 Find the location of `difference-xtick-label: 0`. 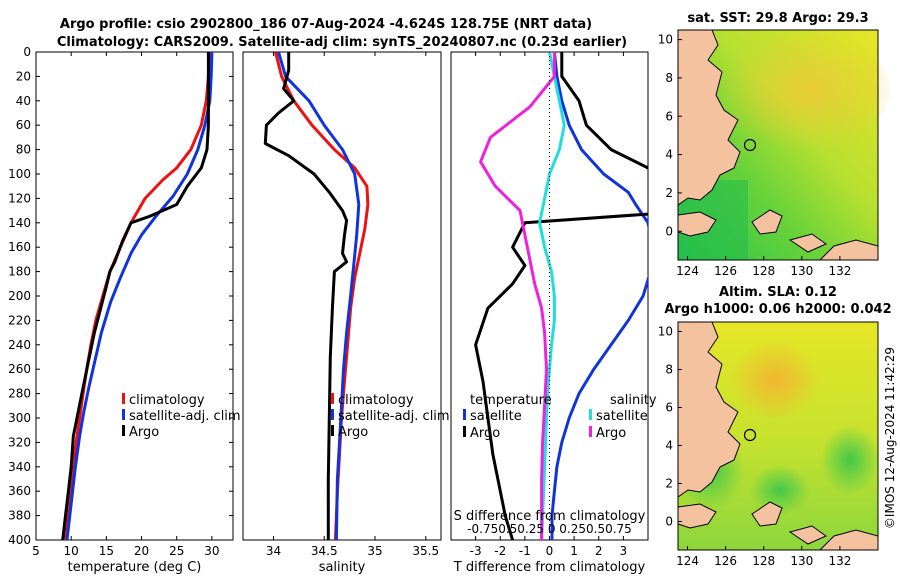

difference-xtick-label: 0 is located at coordinates (550, 551).